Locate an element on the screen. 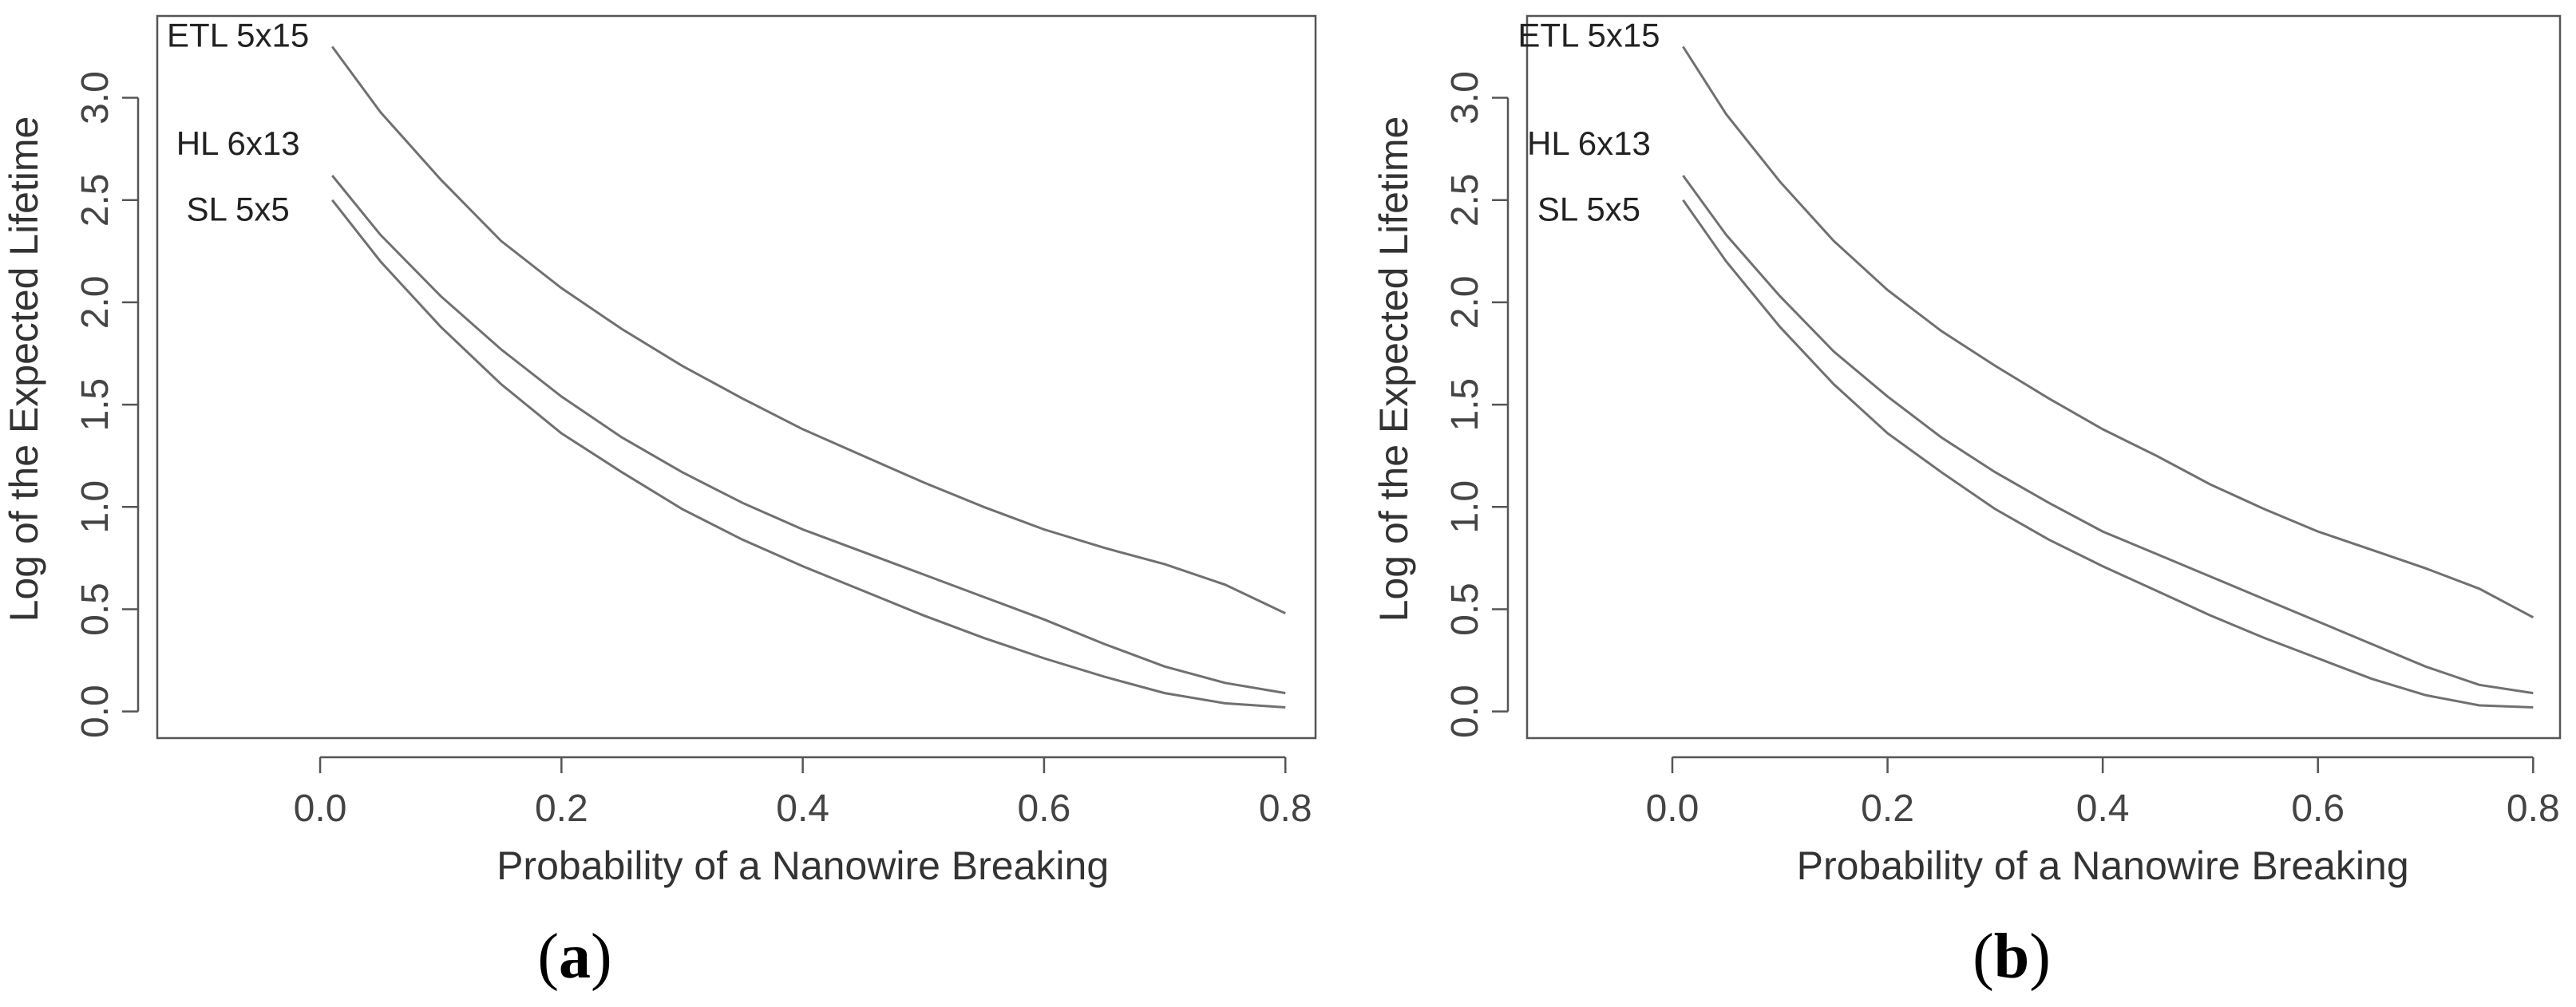  panel-label: (a) is located at coordinates (574, 957).